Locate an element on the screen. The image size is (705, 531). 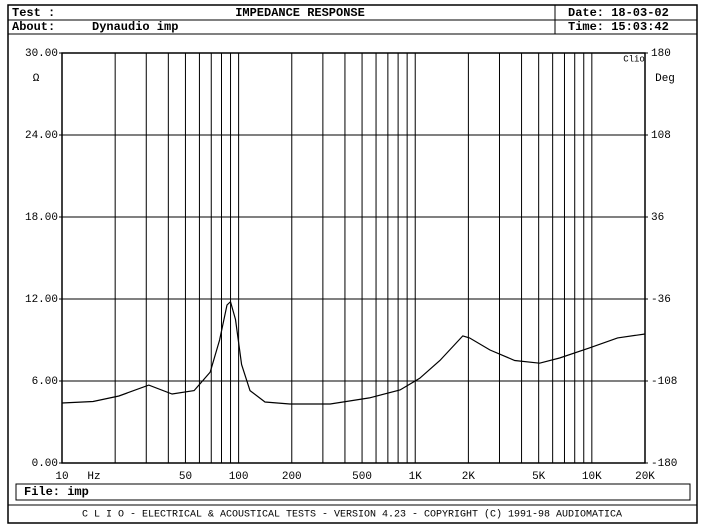
x-tick-label: 5K is located at coordinates (539, 477).